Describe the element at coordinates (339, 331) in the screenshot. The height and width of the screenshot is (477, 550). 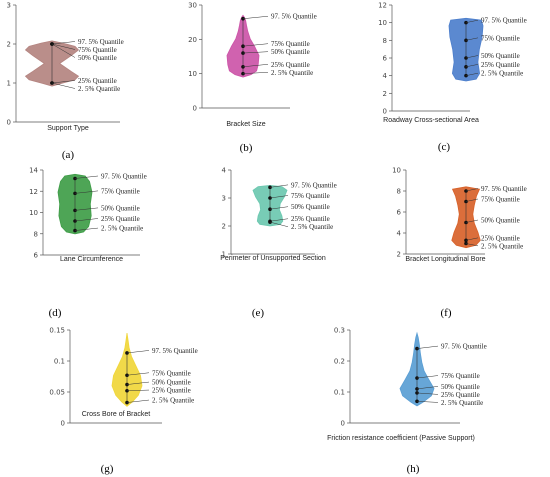
I see `y-tick-label: 0.3` at that location.